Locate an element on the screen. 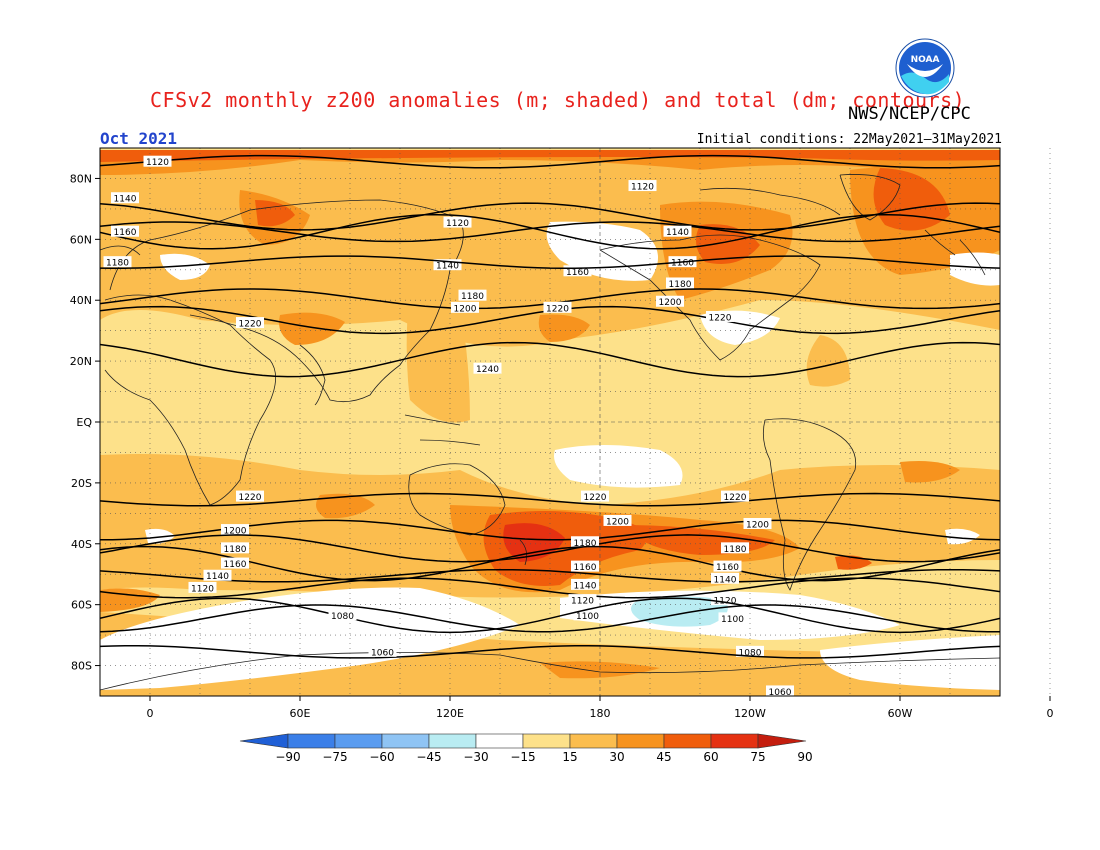  lon-label: 180 is located at coordinates (600, 713).